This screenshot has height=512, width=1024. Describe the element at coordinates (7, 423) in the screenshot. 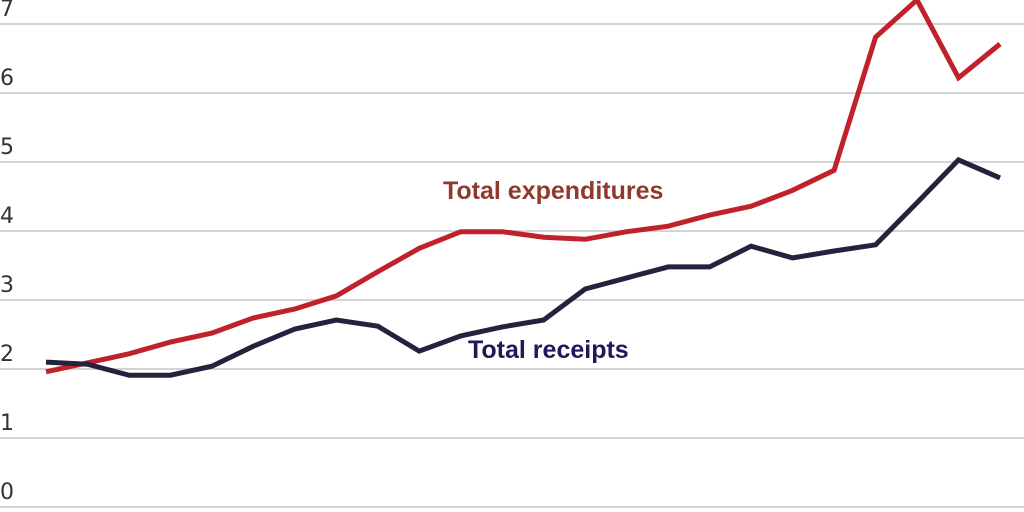

I see `y-tick-label: 1` at that location.